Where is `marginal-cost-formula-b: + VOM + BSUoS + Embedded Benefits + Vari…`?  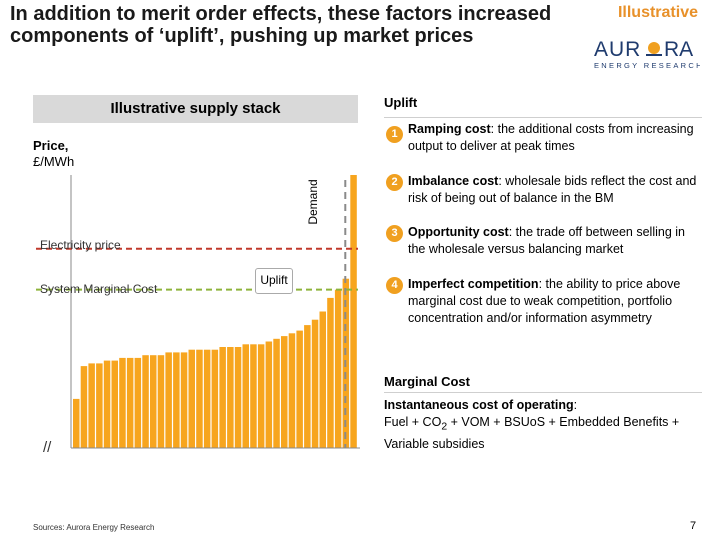 marginal-cost-formula-b: + VOM + BSUoS + Embedded Benefits + Vari… is located at coordinates (532, 433).